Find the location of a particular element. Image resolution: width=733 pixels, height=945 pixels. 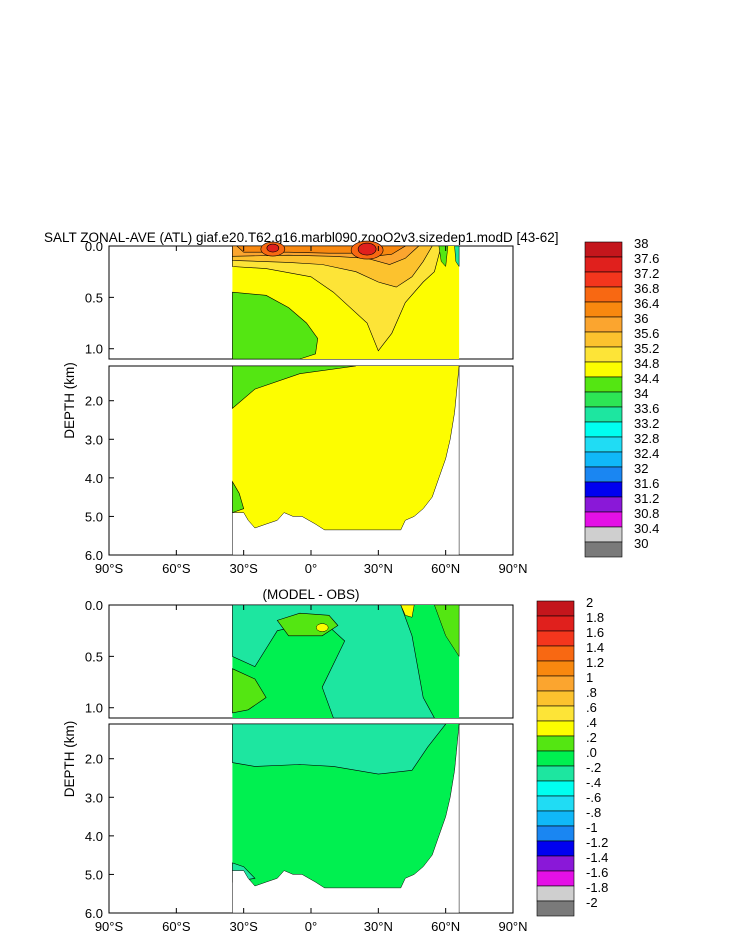

field-35-lower is located at coordinates (346, 448).